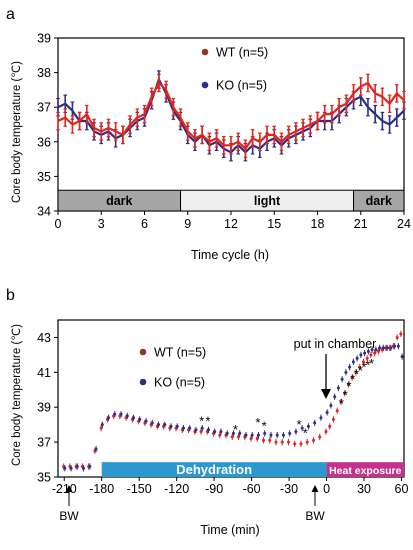 The width and height of the screenshot is (413, 550). Describe the element at coordinates (69, 488) in the screenshot. I see `up-arrowhead-icon` at that location.